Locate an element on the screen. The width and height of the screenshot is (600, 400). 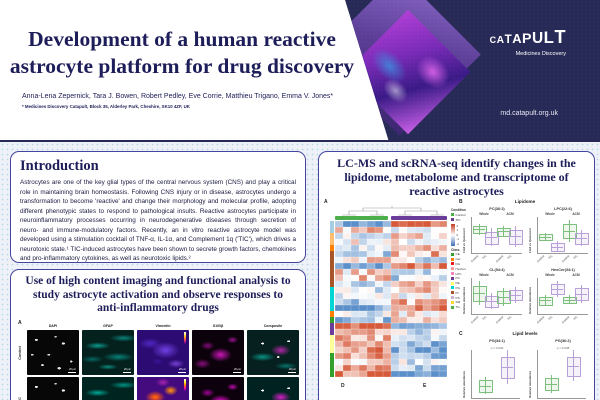
heatmap-row-annotation is located at coordinates (332, 299).